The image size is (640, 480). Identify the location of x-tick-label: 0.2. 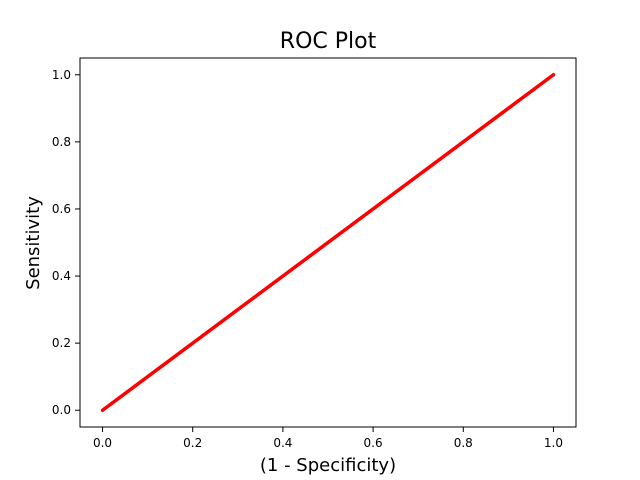
(192, 443).